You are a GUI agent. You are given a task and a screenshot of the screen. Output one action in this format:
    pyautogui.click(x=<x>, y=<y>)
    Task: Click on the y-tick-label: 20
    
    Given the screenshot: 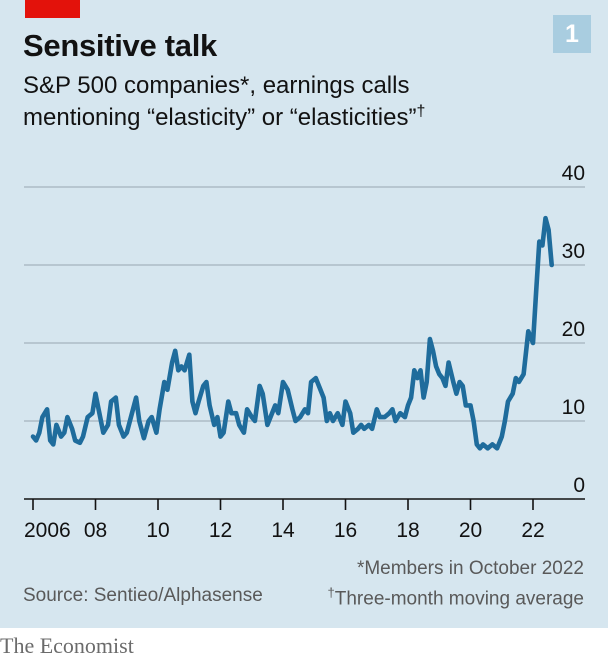 What is the action you would take?
    pyautogui.click(x=573, y=329)
    